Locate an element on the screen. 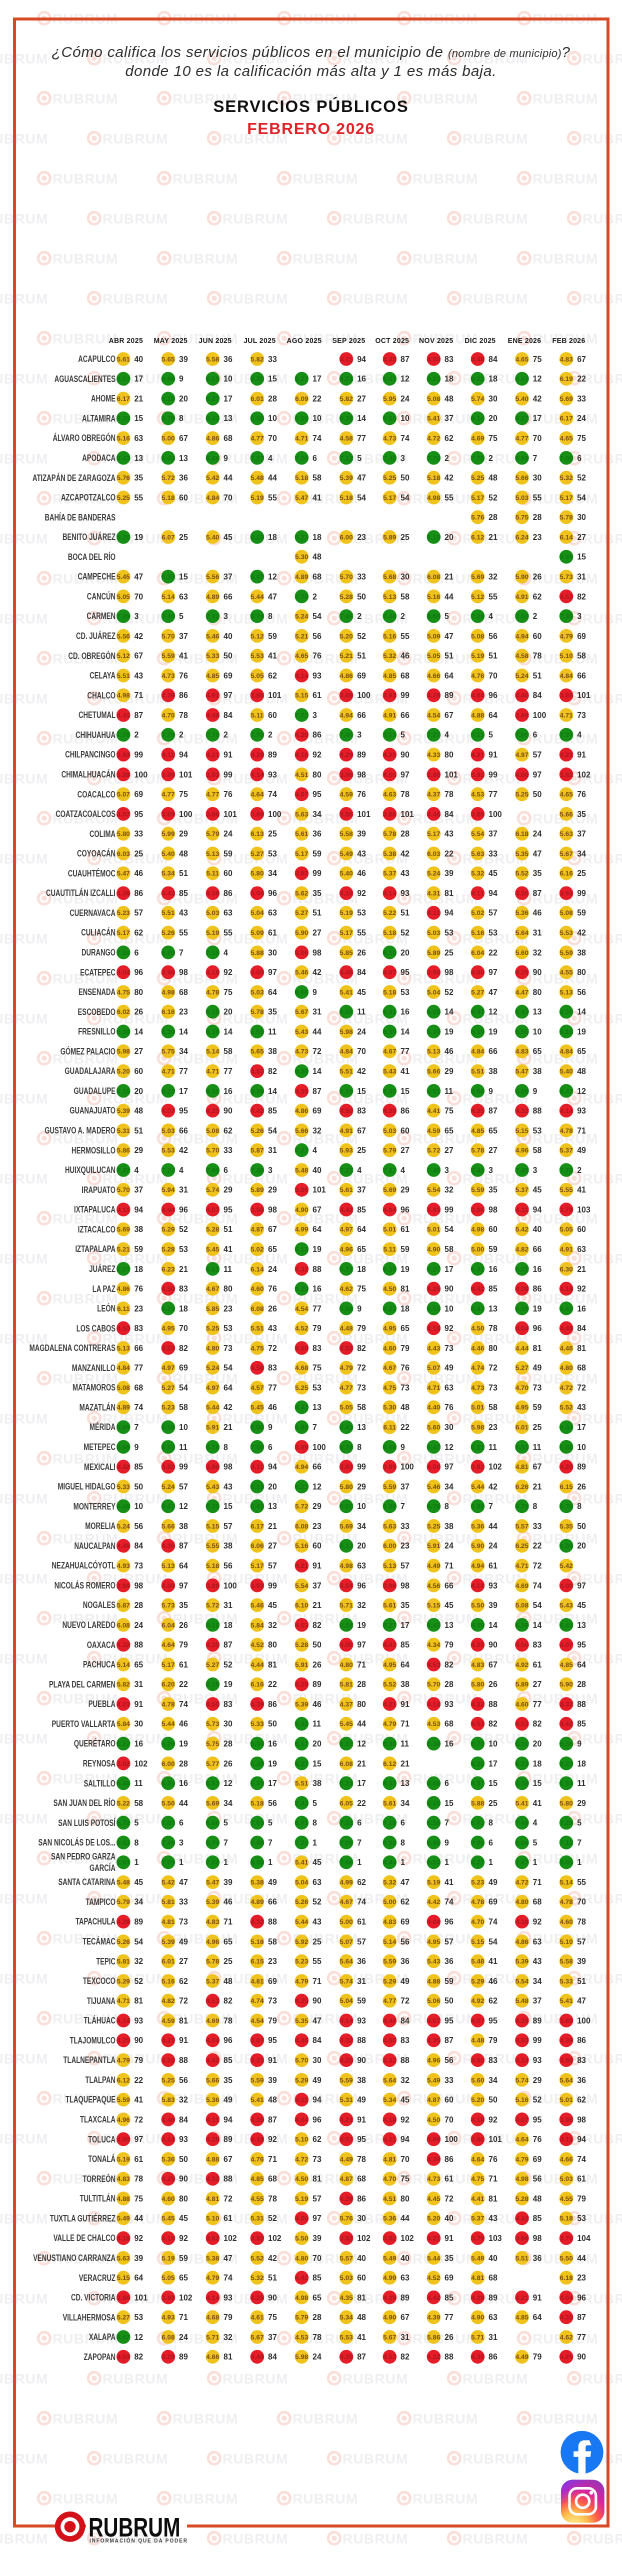  svg-text: 5.75 is located at coordinates (521, 518).